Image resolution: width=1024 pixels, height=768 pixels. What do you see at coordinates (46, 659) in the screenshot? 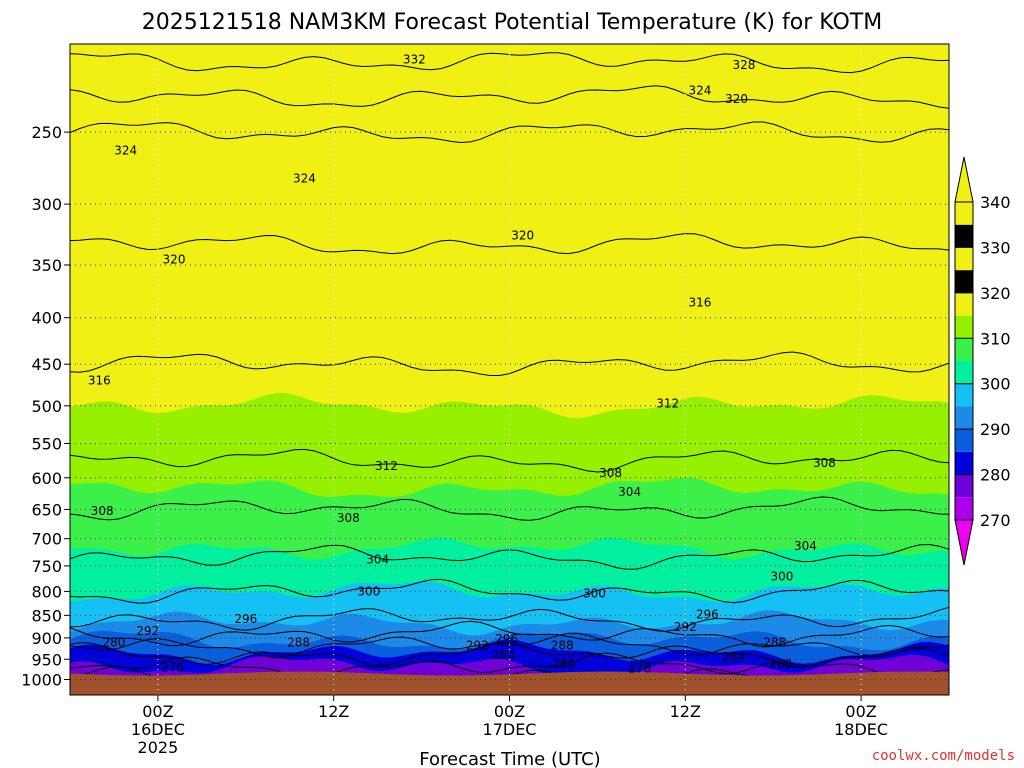
I see `y-tick-label: 950` at bounding box center [46, 659].